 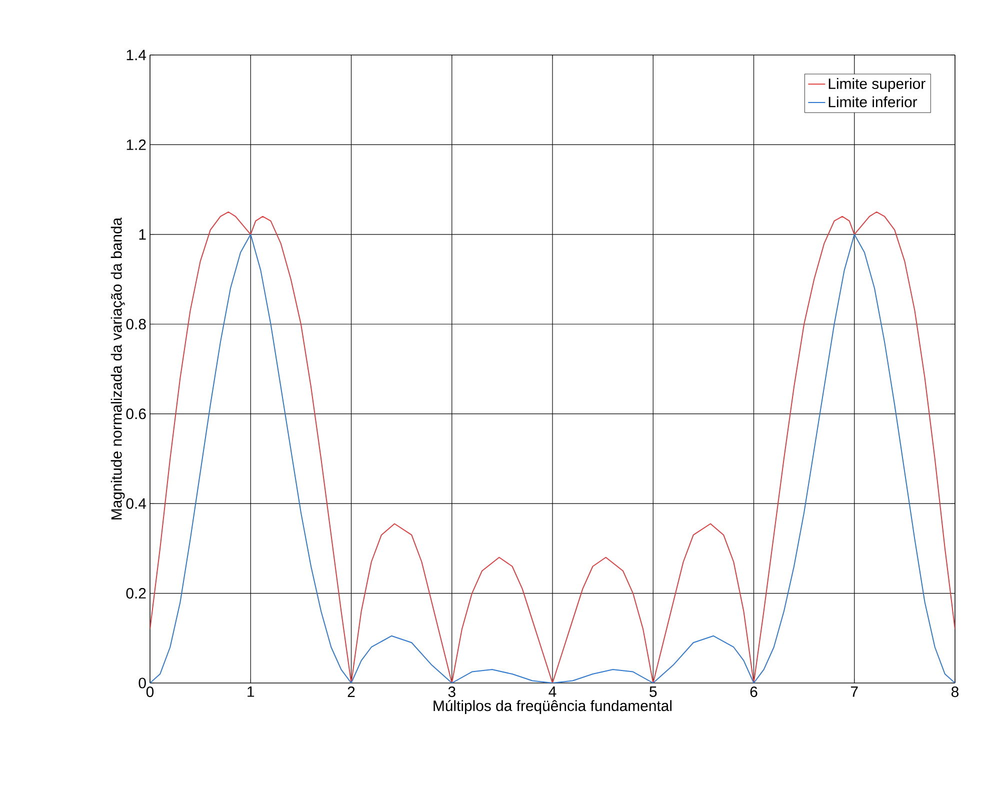 I want to click on x-tick-label: 2, so click(x=351, y=691).